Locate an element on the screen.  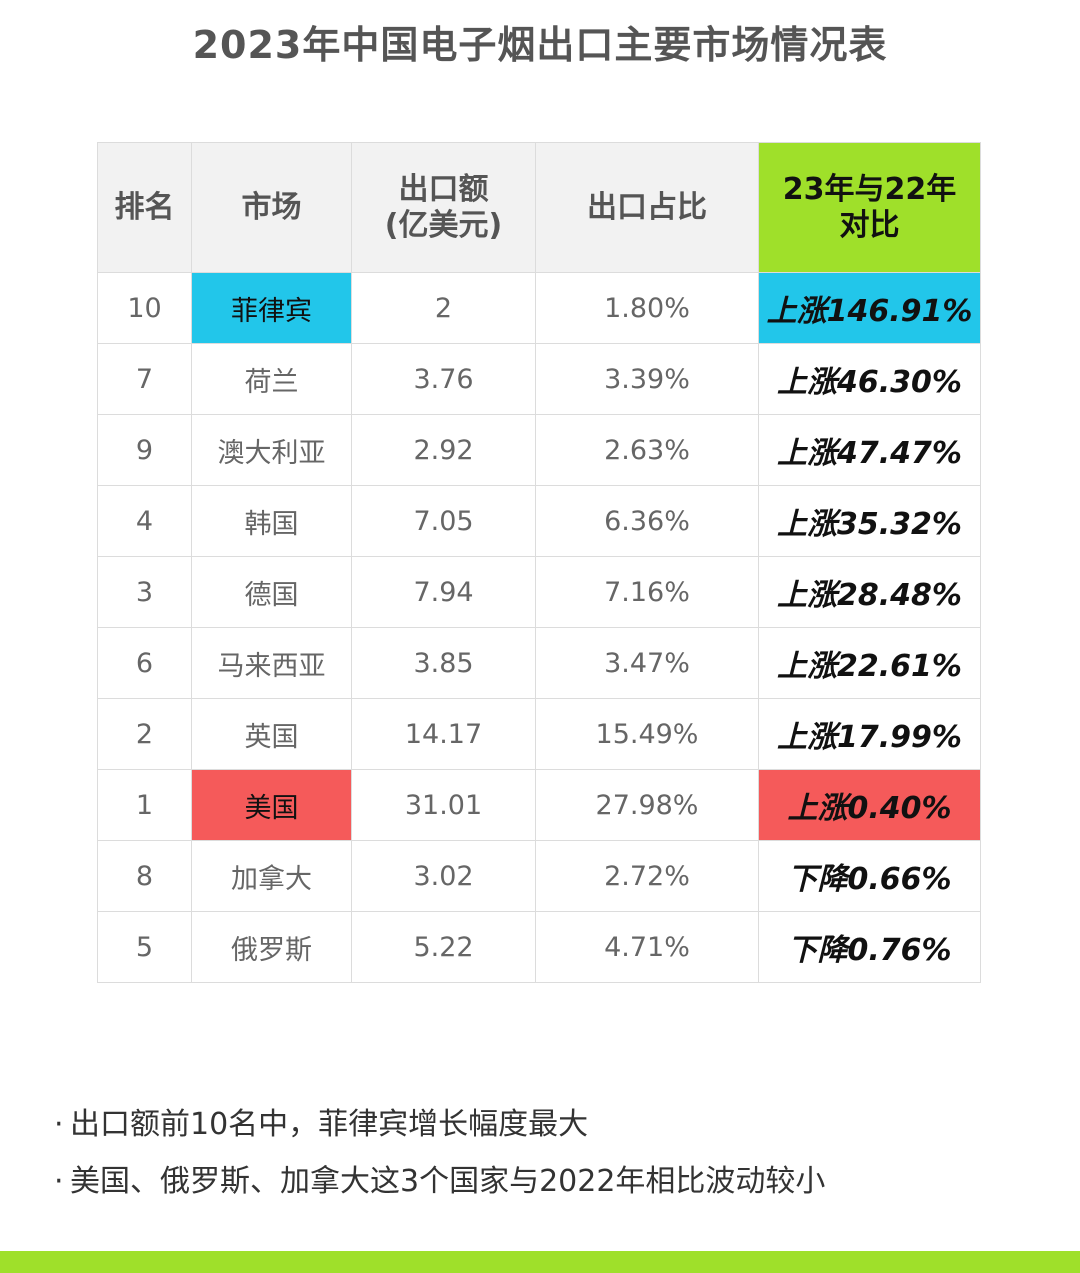
table-row: 5 俄罗斯 5.22 4.71% 下降0.76% is located at coordinates (539, 947).